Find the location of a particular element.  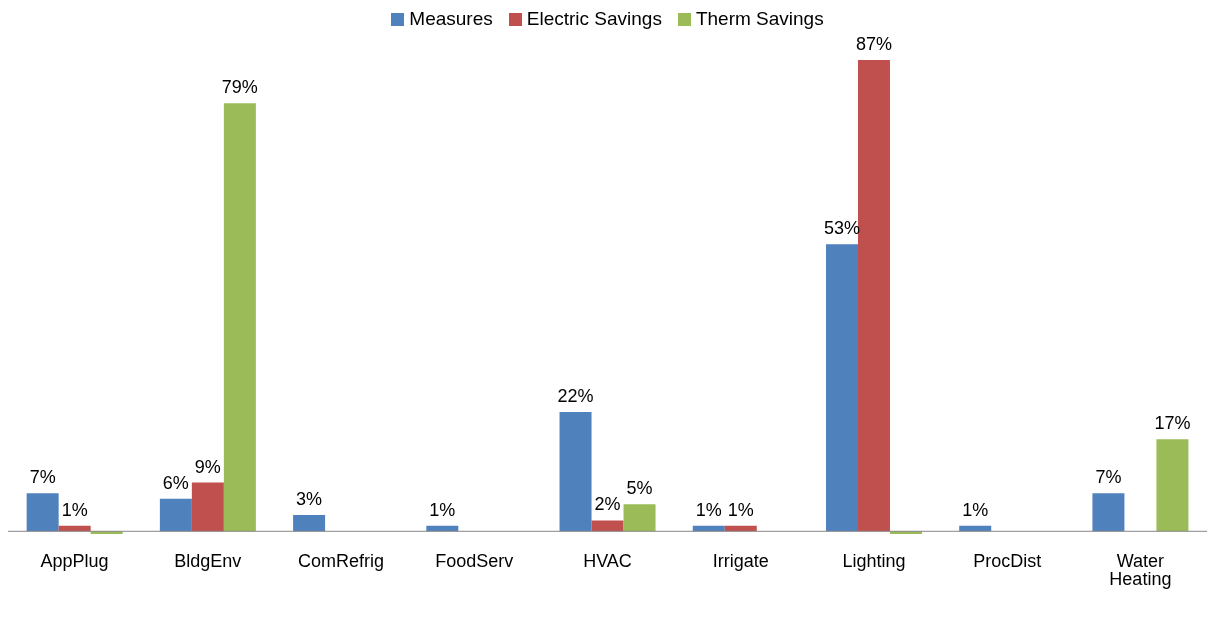

data-label: 6% is located at coordinates (175, 482).